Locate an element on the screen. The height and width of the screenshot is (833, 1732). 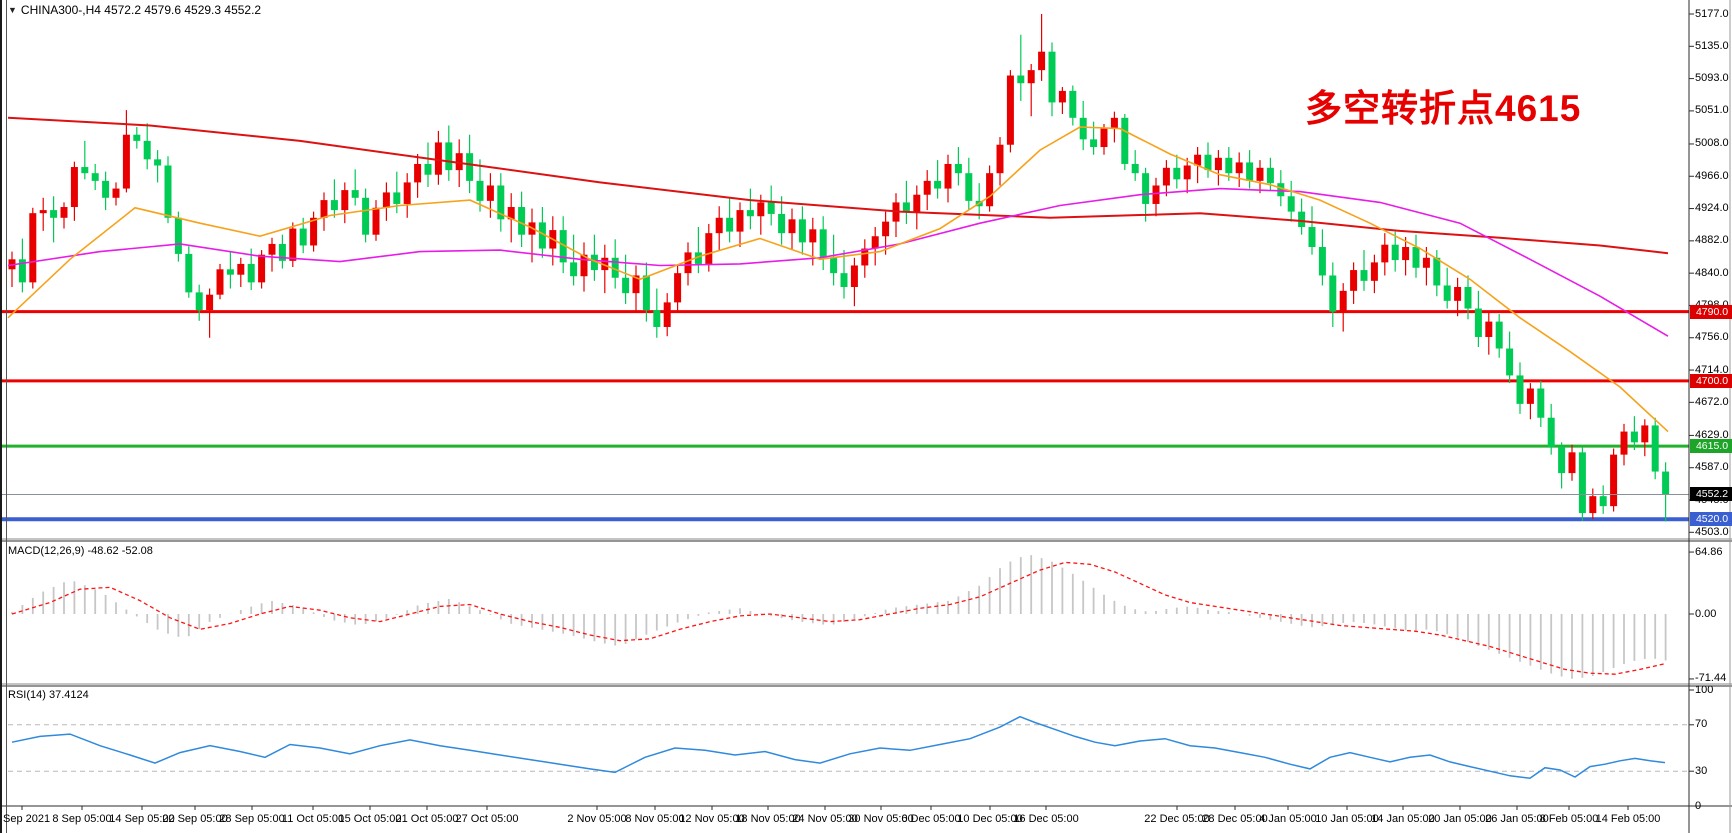
date-axis-label: 28 Dec 05:00 is located at coordinates (1235, 819).